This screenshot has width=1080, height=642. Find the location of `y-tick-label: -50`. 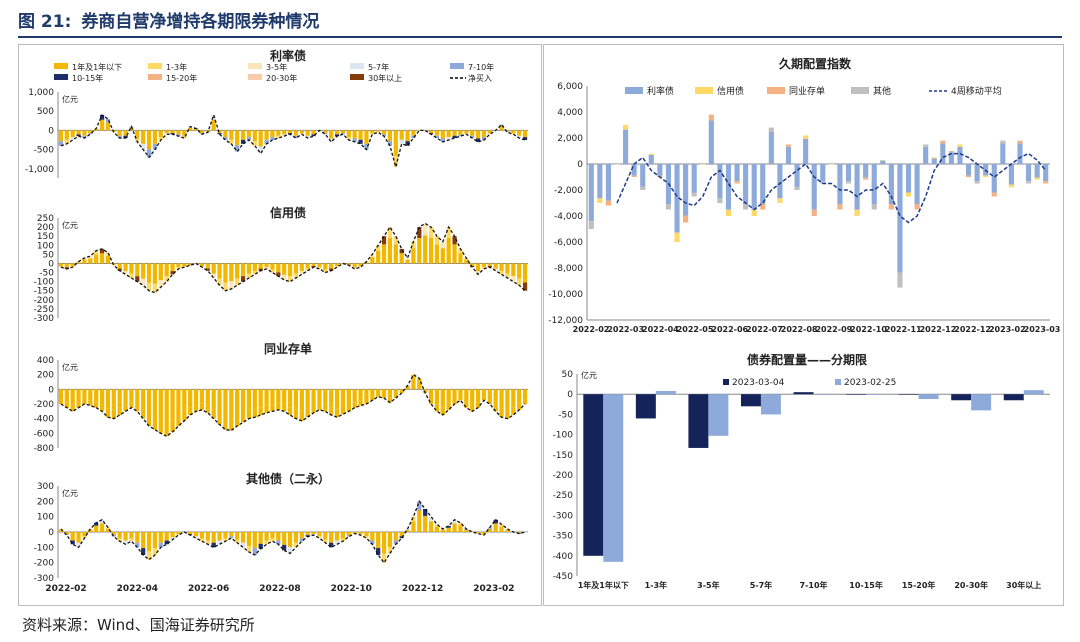

y-tick-label: -50 is located at coordinates (46, 274).